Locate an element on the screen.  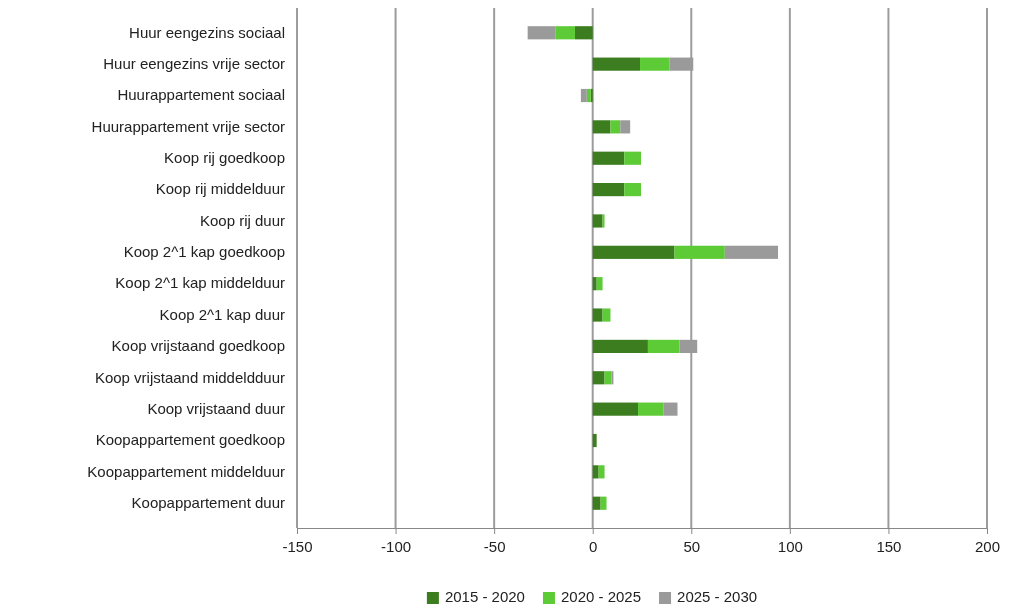
y-tick-label: Koopappartement middelduur is located at coordinates (186, 471).